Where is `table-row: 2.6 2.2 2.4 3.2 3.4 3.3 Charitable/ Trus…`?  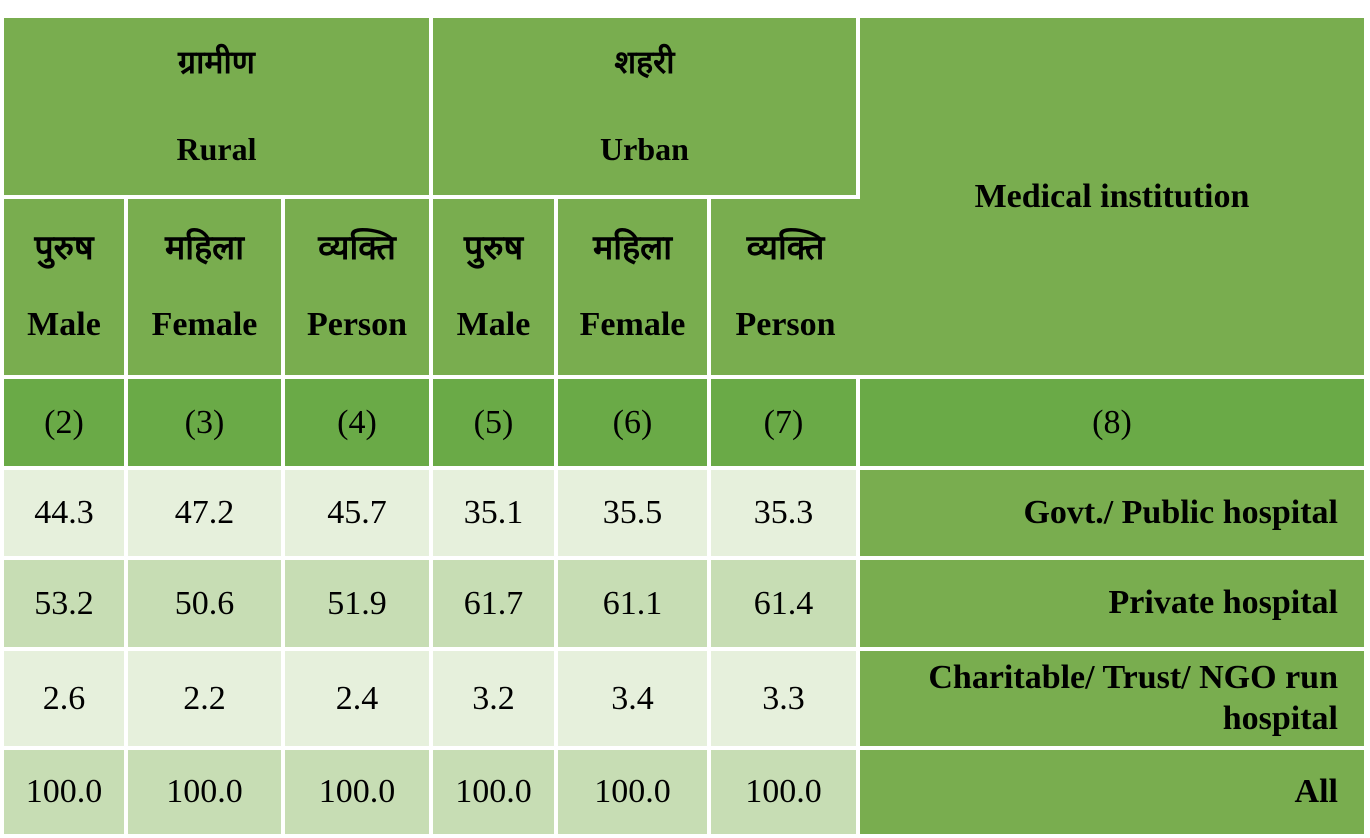 table-row: 2.6 2.2 2.4 3.2 3.4 3.3 Charitable/ Trus… is located at coordinates (684, 700).